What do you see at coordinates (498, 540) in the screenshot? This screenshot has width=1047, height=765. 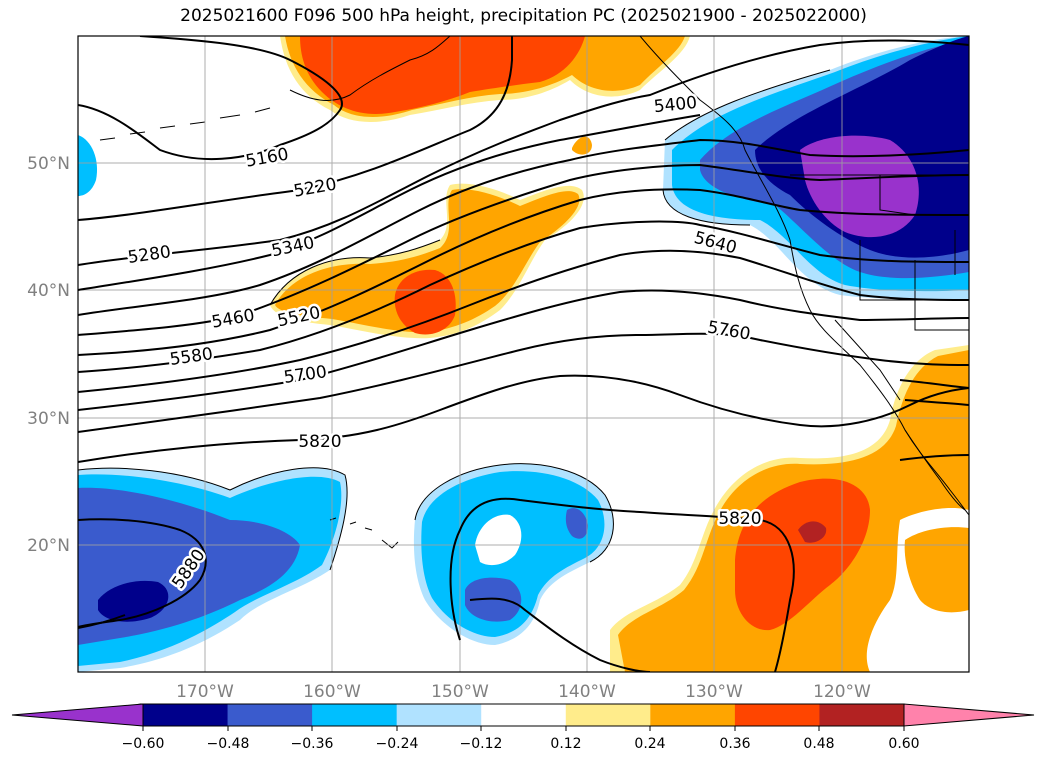 I see `negative-anomaly-central-hole` at bounding box center [498, 540].